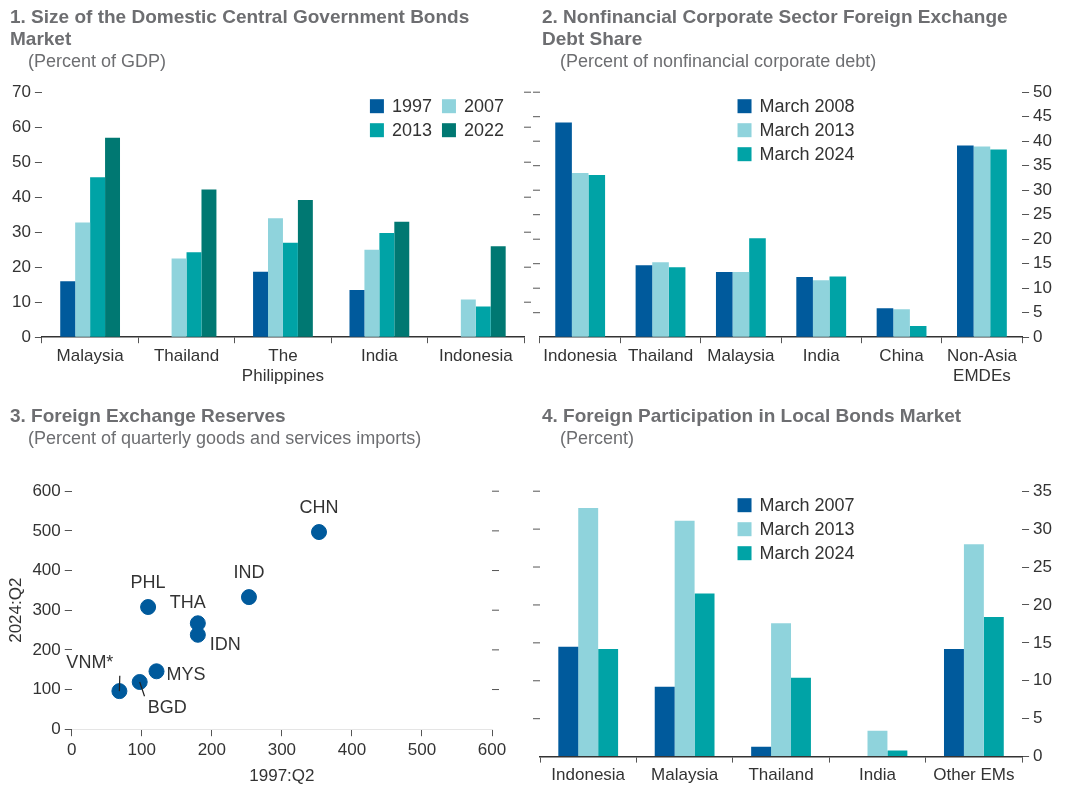  I want to click on x-tick-label: 200, so click(212, 750).